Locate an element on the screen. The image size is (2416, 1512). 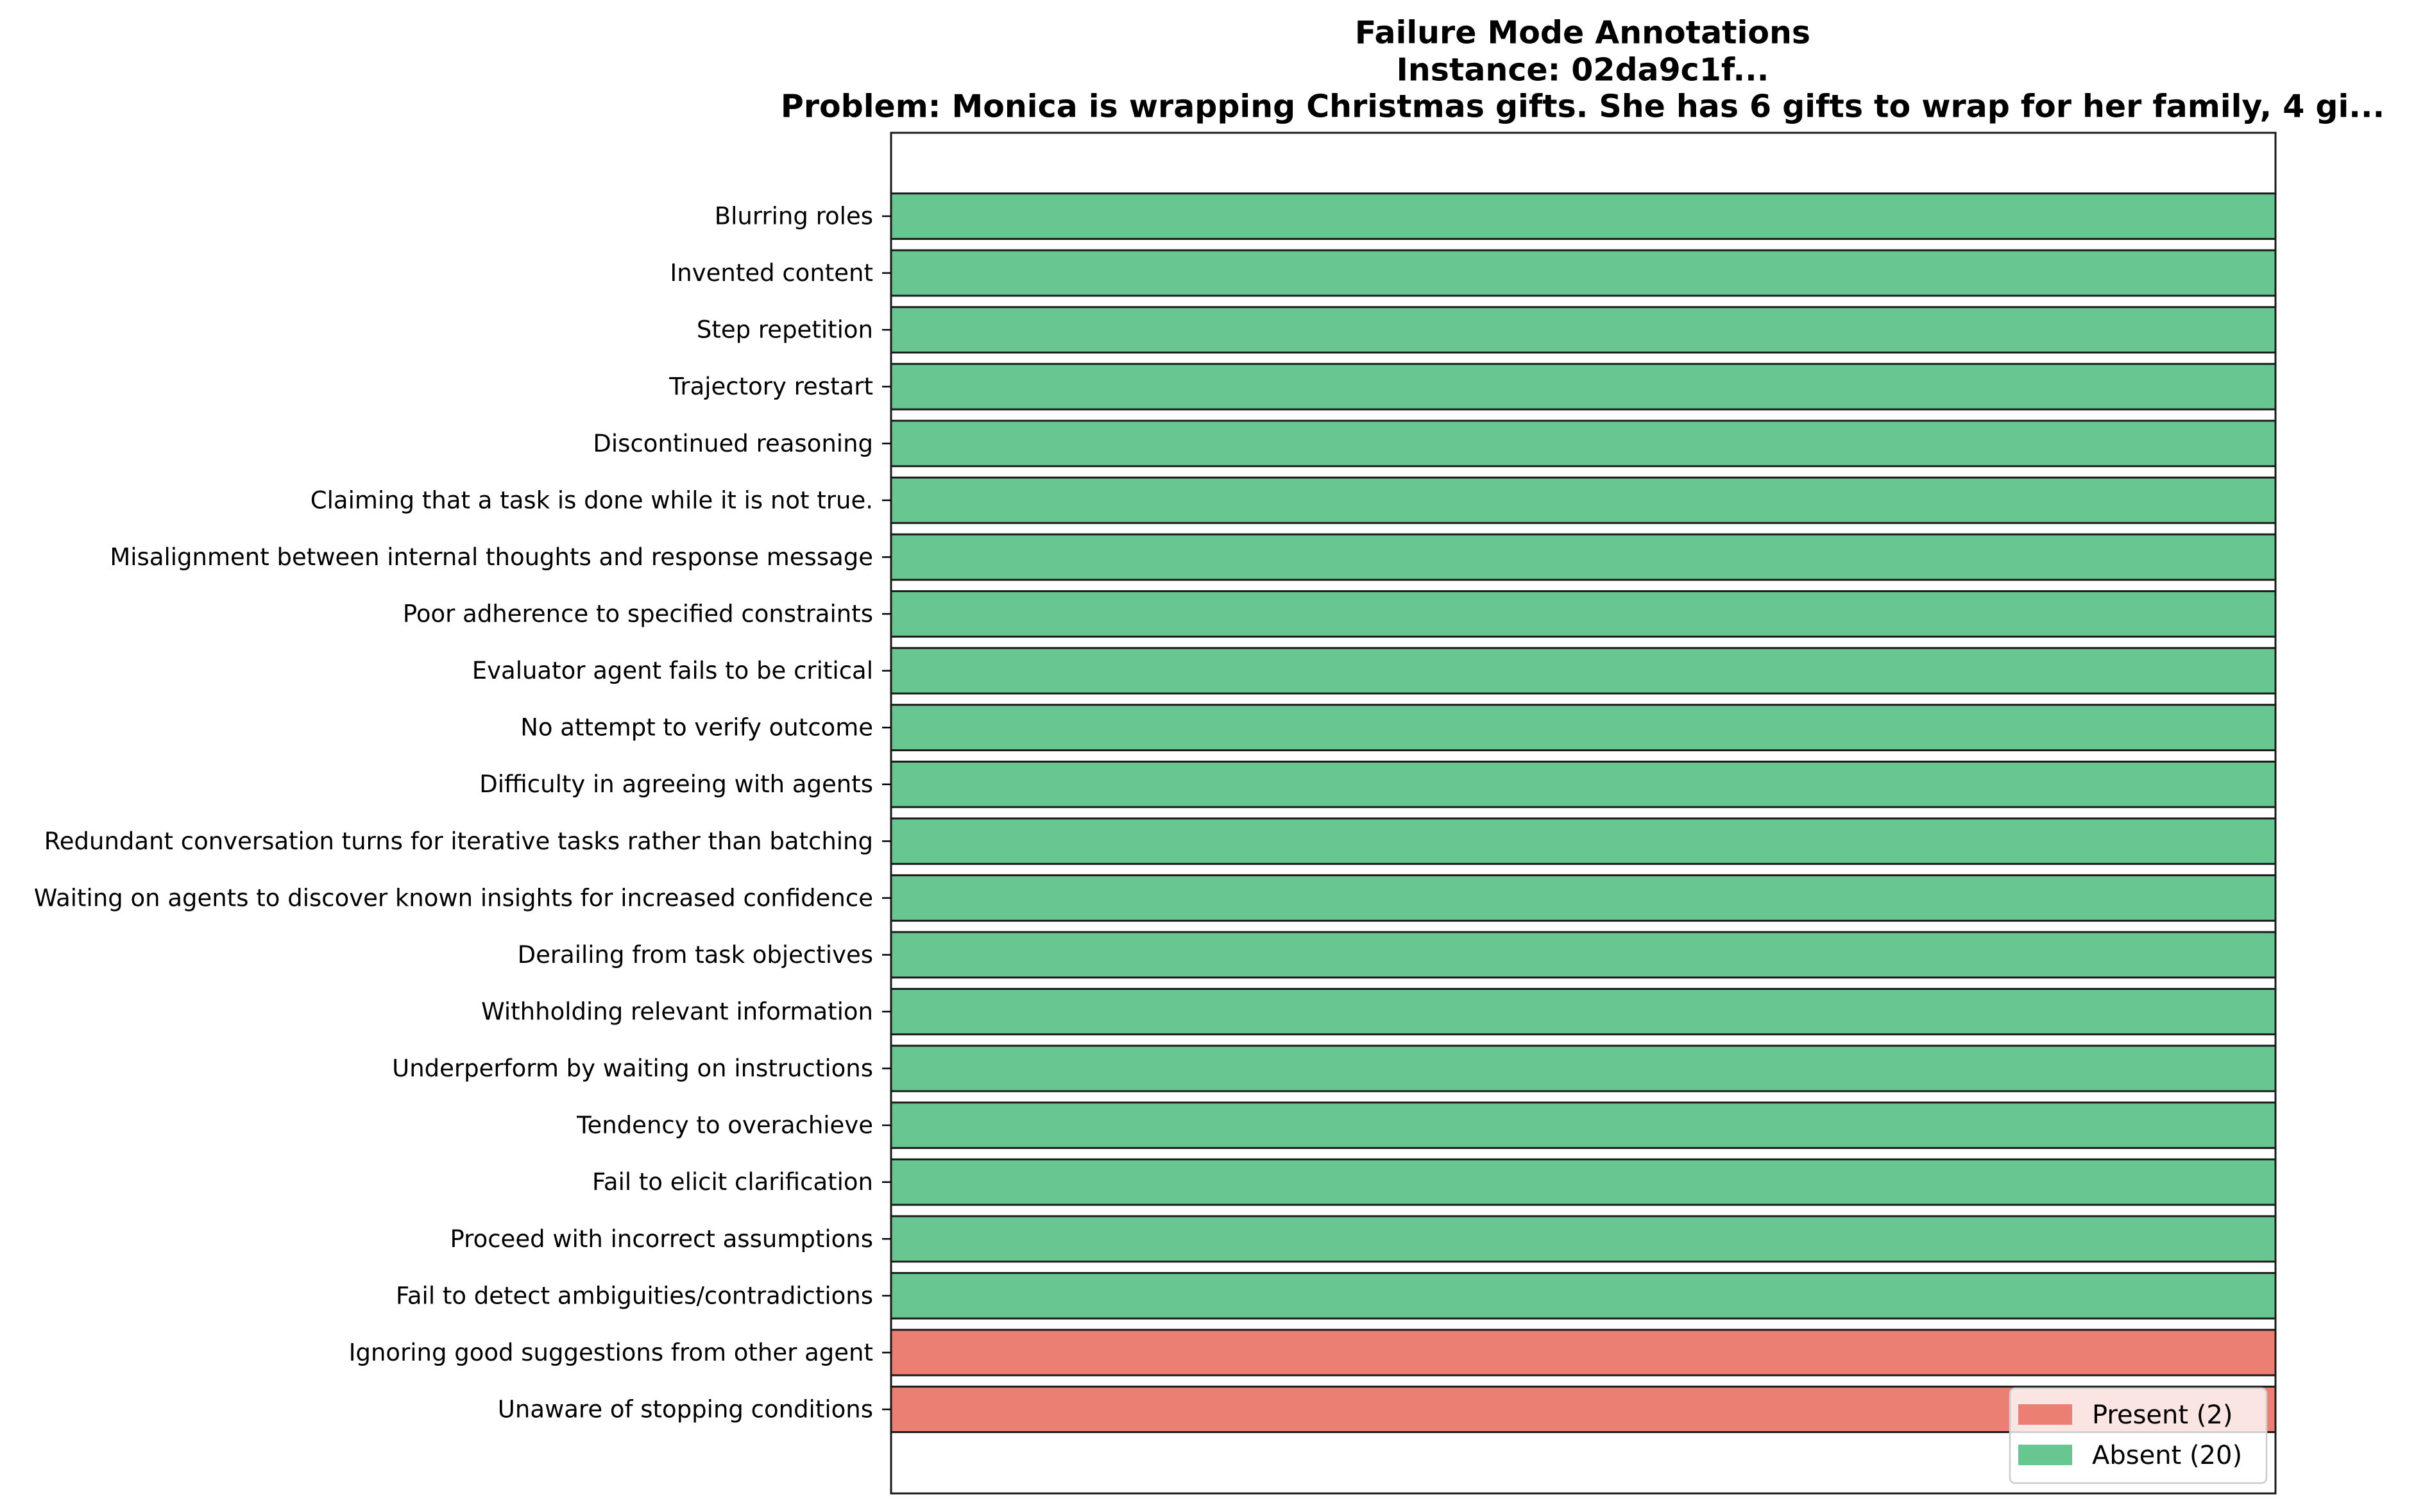
chart-title-line-1: Failure Mode Annotations is located at coordinates (1583, 33).